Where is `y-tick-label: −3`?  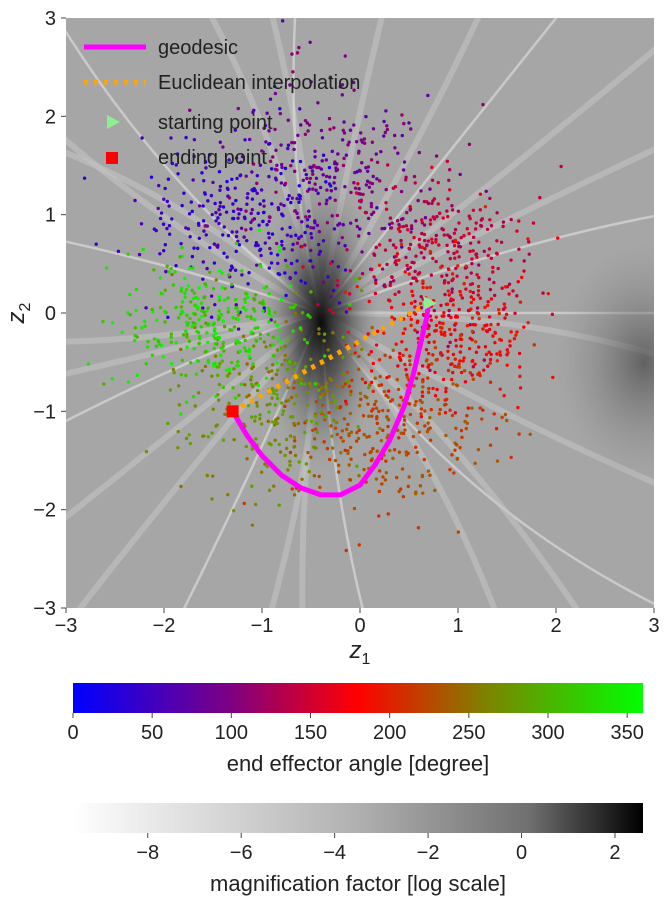
y-tick-label: −3 is located at coordinates (44, 609).